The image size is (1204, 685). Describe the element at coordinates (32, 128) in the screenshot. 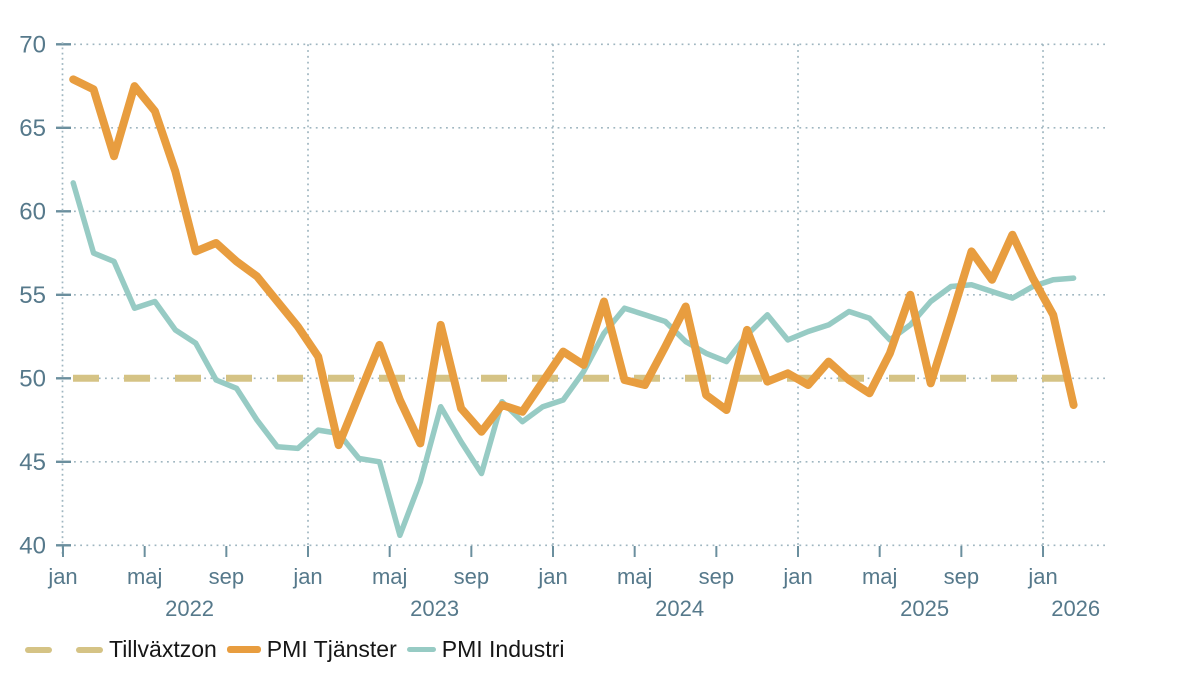

I see `y-tick-label: 65` at that location.